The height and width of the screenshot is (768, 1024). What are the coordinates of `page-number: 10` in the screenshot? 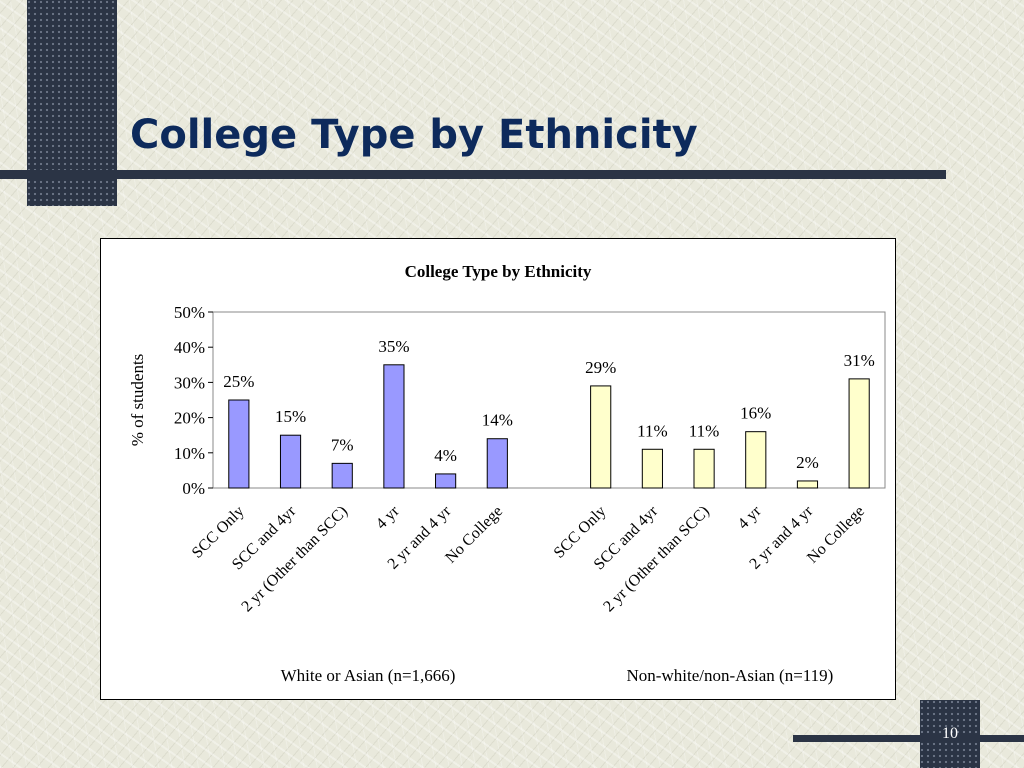 It's located at (950, 733).